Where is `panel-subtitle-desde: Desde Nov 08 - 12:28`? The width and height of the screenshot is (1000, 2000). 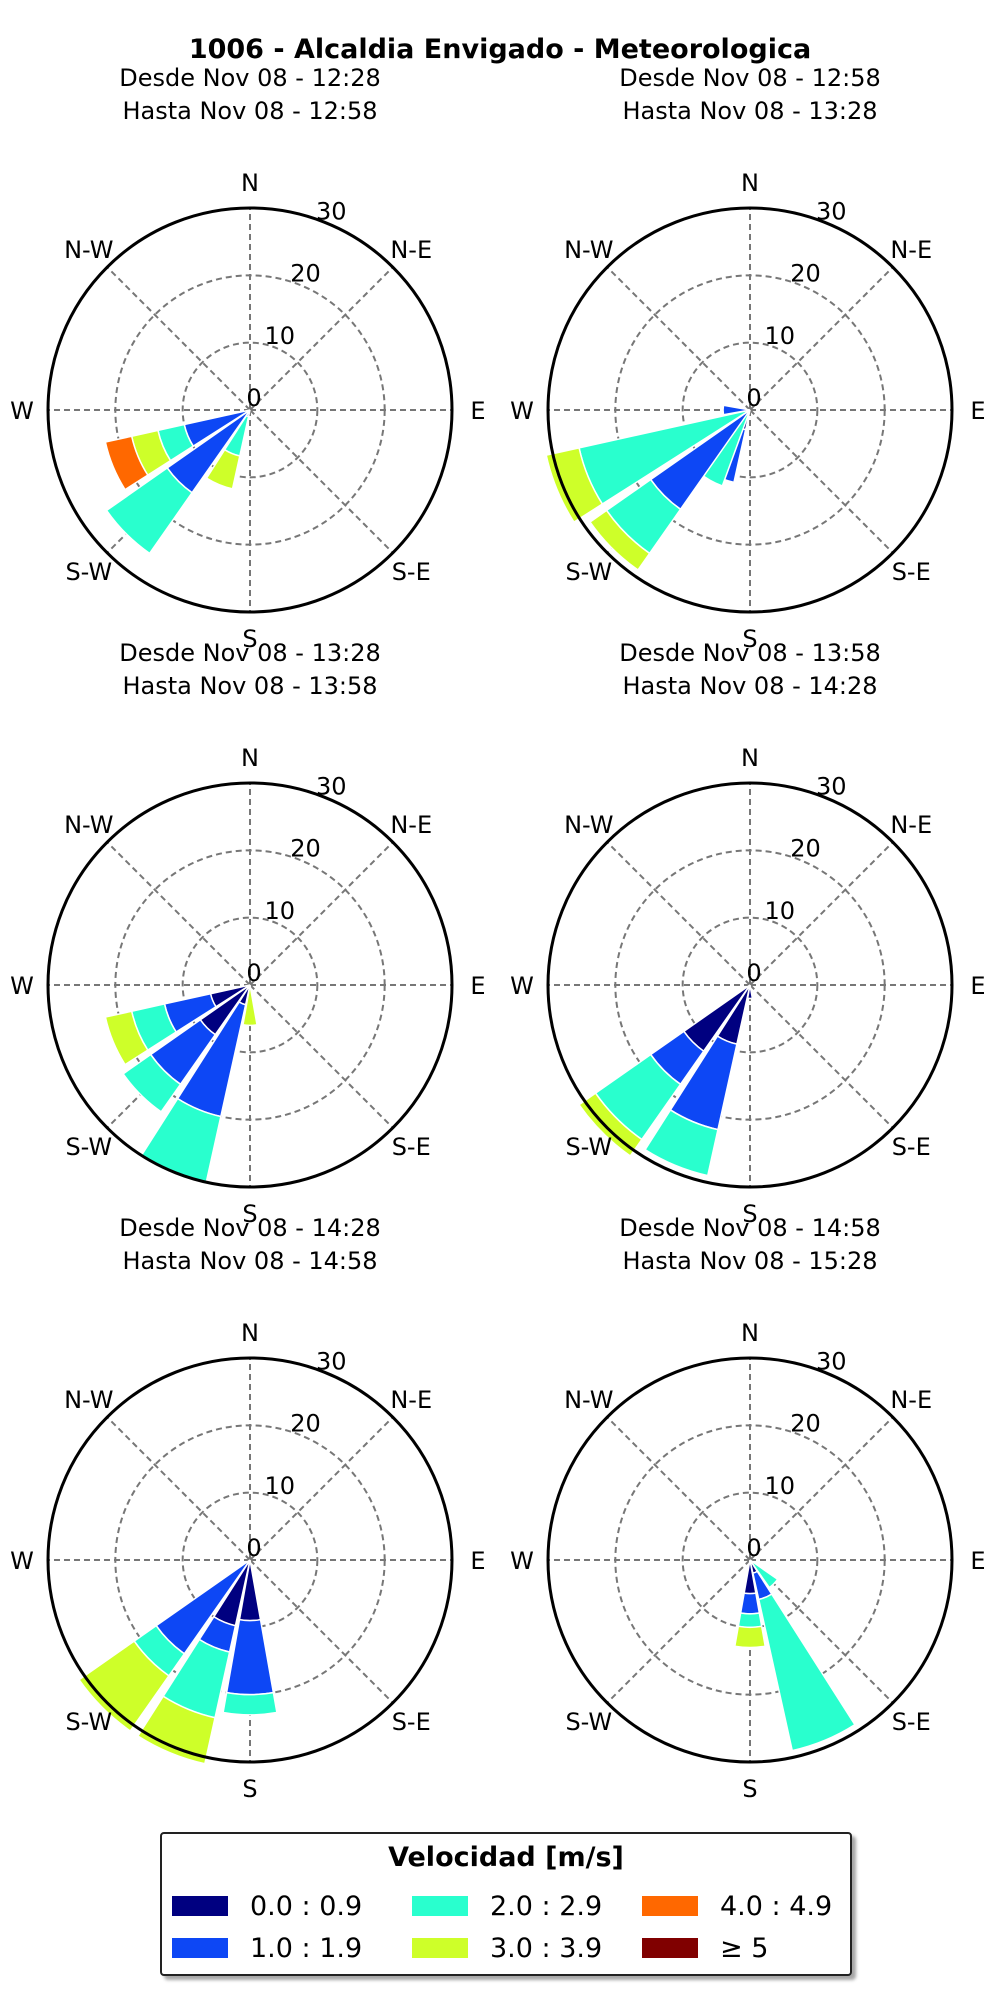 panel-subtitle-desde: Desde Nov 08 - 12:28 is located at coordinates (250, 78).